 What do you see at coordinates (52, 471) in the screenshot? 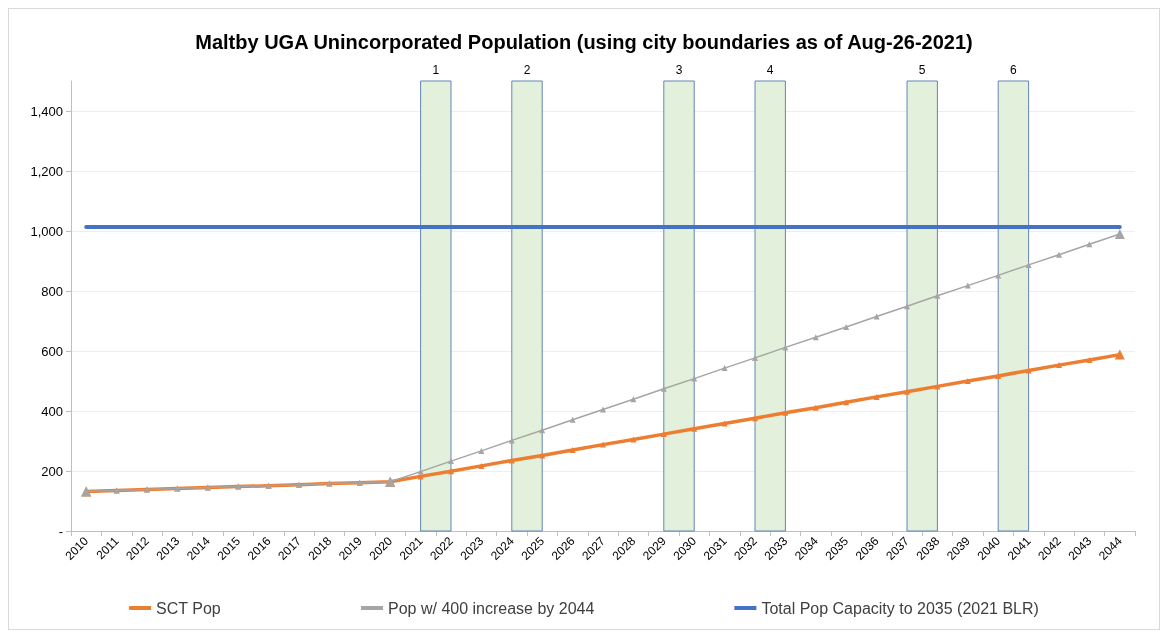
I see `y-tick-label: 200` at bounding box center [52, 471].